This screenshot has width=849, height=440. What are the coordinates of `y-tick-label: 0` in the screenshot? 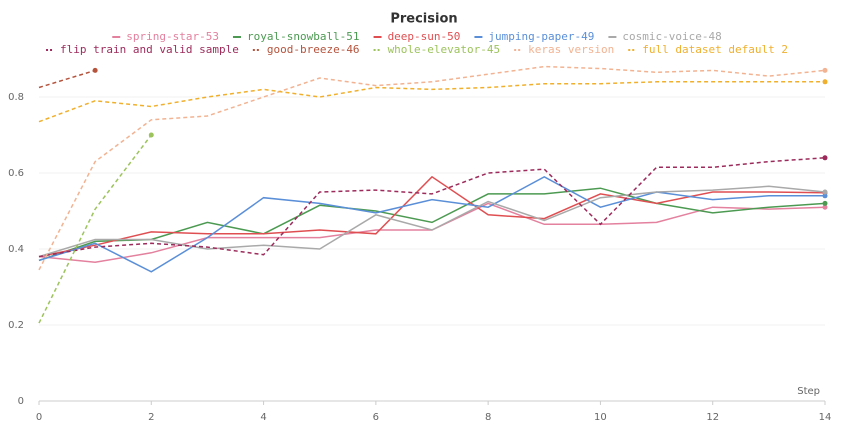 It's located at (21, 401).